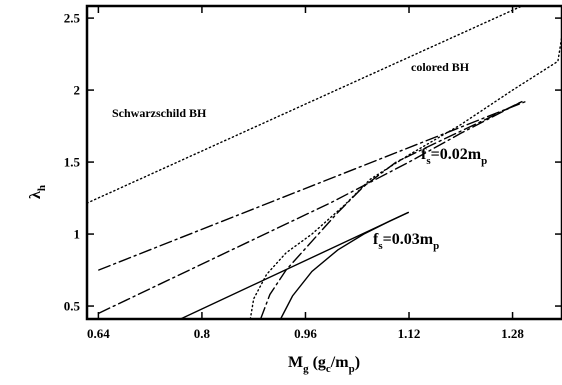  I want to click on annotation-fs-002: fs=0.02mp, so click(454, 156).